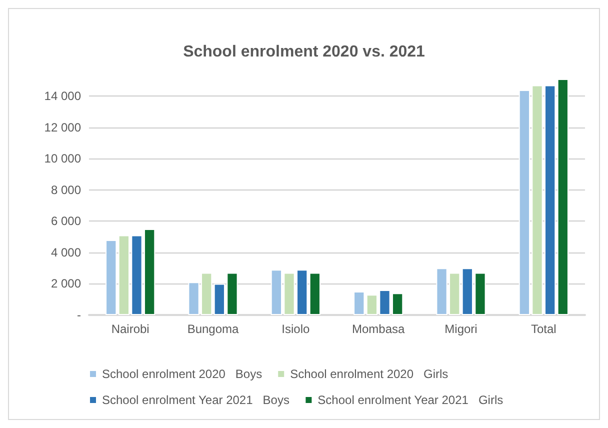  Describe the element at coordinates (63, 159) in the screenshot. I see `y-tick-label: 10 000` at that location.